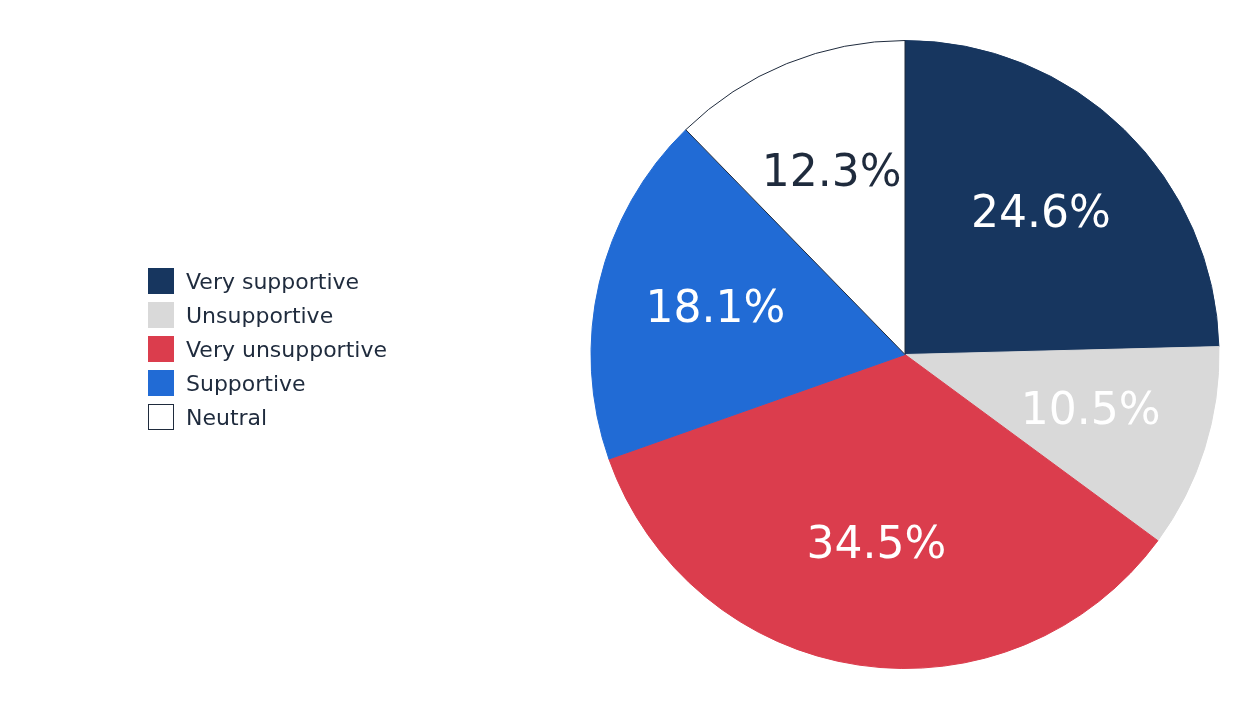 The width and height of the screenshot is (1260, 709). I want to click on legend-label: Supportive, so click(246, 383).